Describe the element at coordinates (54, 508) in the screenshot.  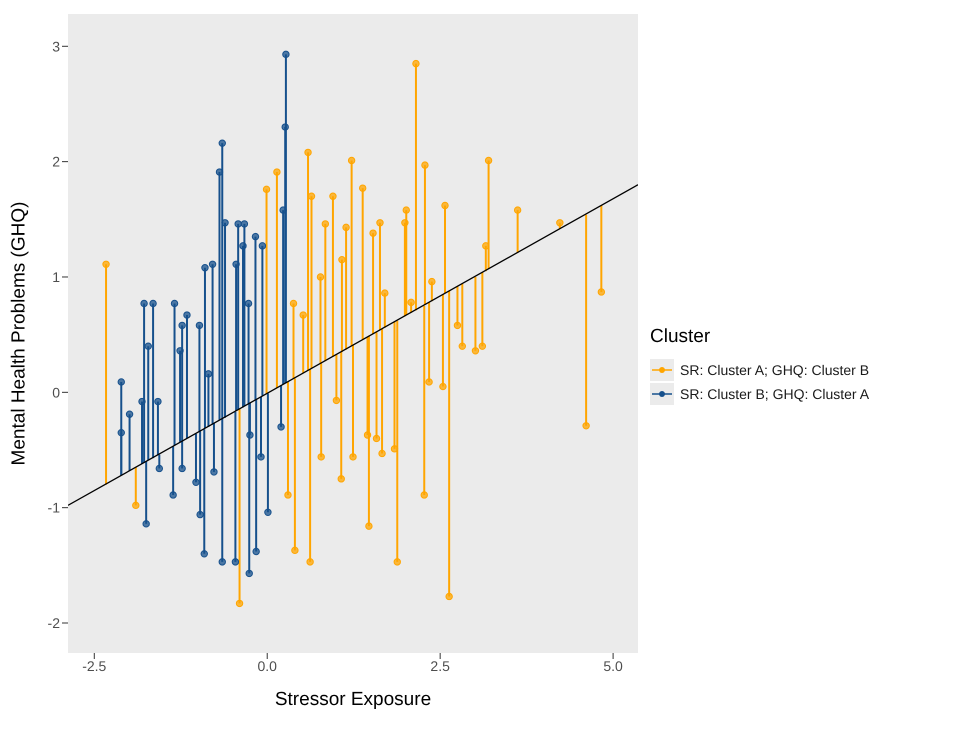
I see `y-tick-label: -1` at that location.